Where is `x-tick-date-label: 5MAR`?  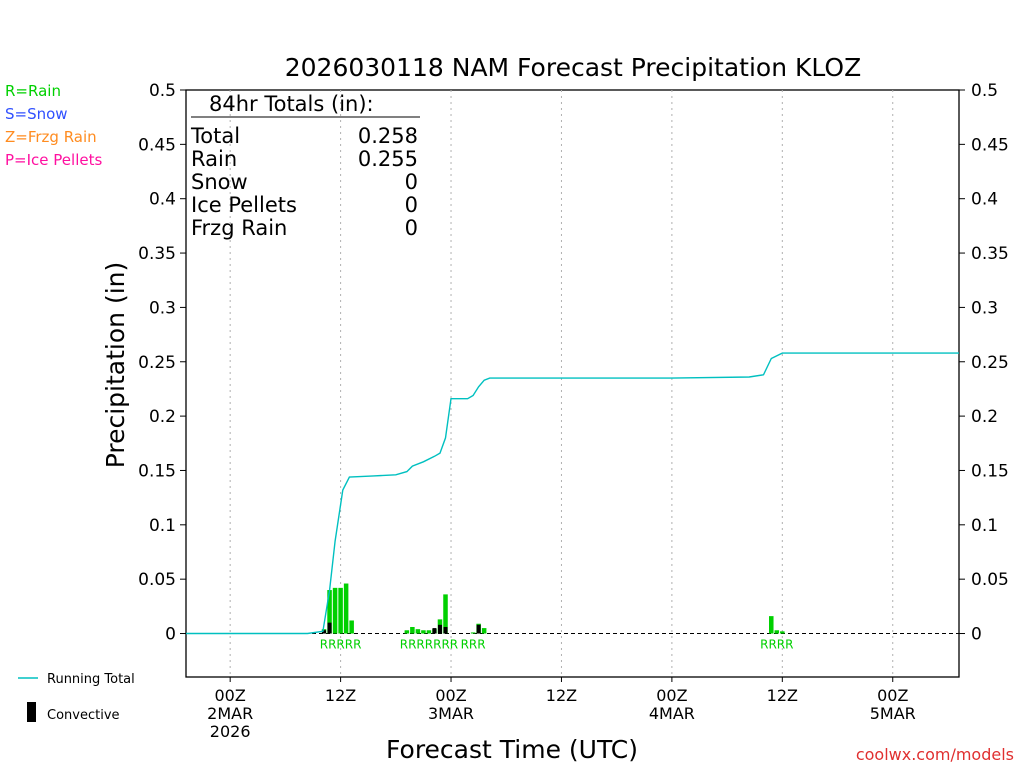
x-tick-date-label: 5MAR is located at coordinates (893, 713).